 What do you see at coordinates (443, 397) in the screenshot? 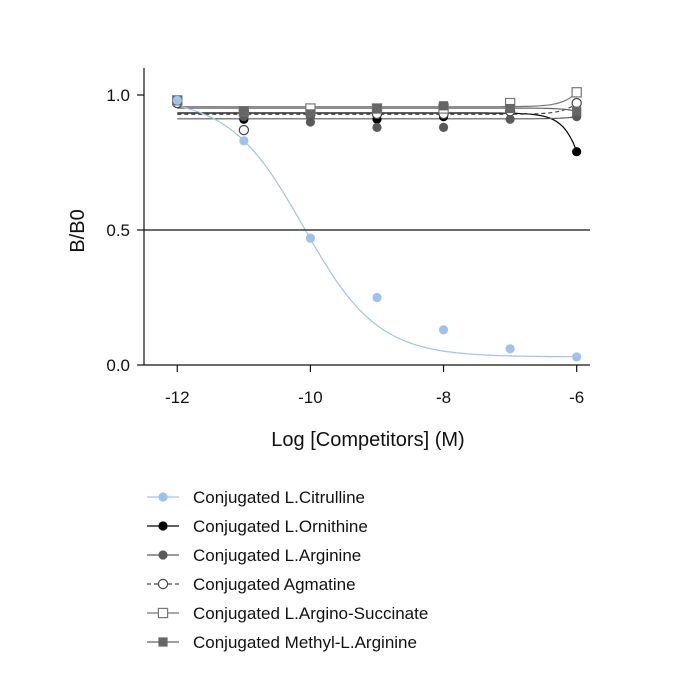
I see `x-tick-label: -8` at bounding box center [443, 397].